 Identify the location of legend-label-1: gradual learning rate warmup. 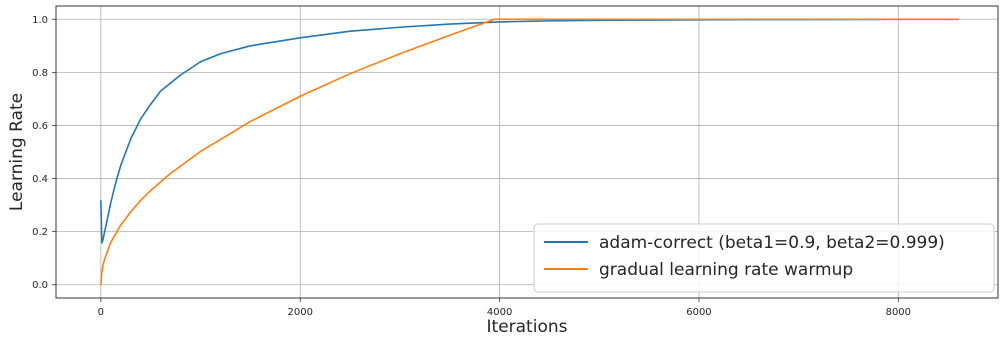
(726, 270).